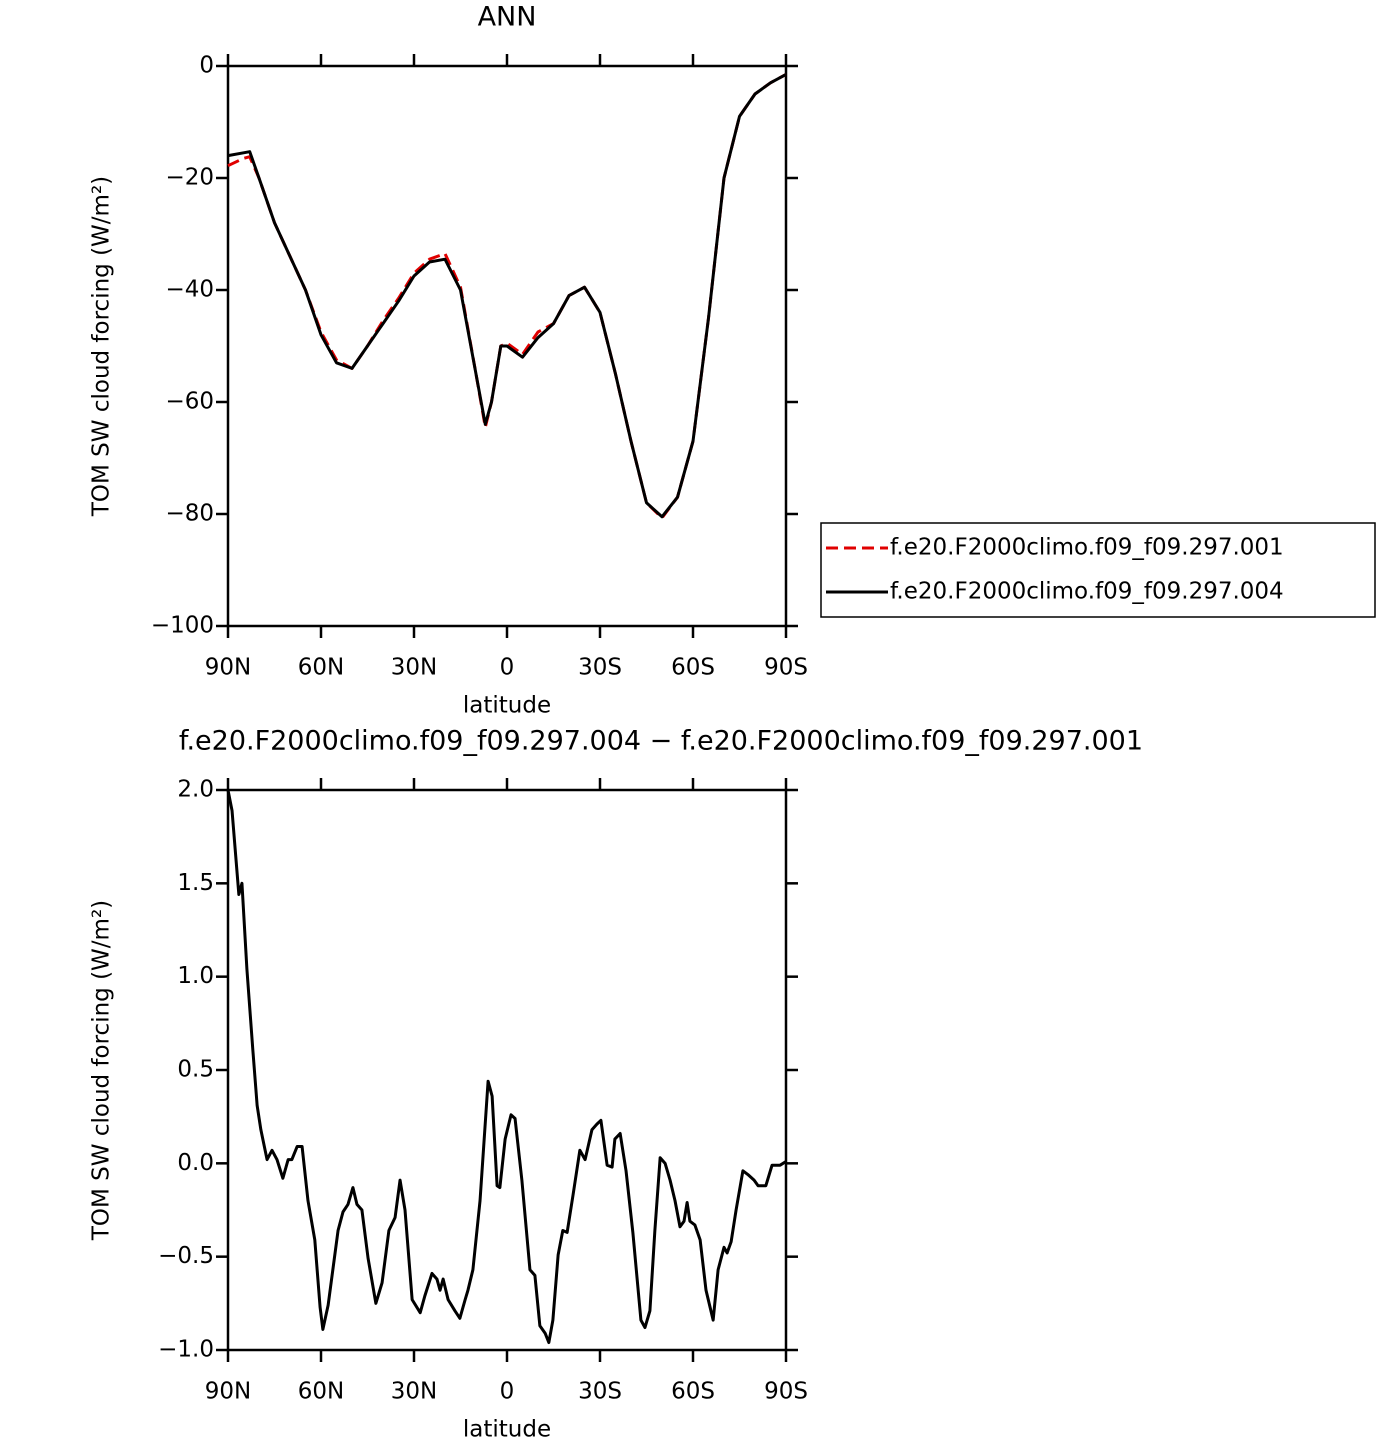  Describe the element at coordinates (195, 790) in the screenshot. I see `y-tick-label: 2.0` at that location.